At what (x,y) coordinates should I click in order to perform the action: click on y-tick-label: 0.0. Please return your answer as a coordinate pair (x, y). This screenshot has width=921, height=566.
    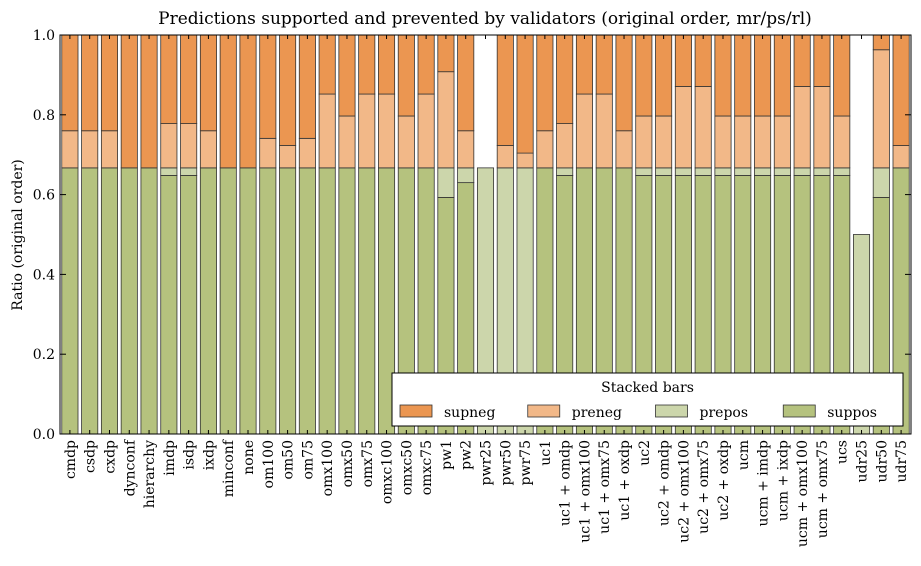
    Looking at the image, I should click on (44, 435).